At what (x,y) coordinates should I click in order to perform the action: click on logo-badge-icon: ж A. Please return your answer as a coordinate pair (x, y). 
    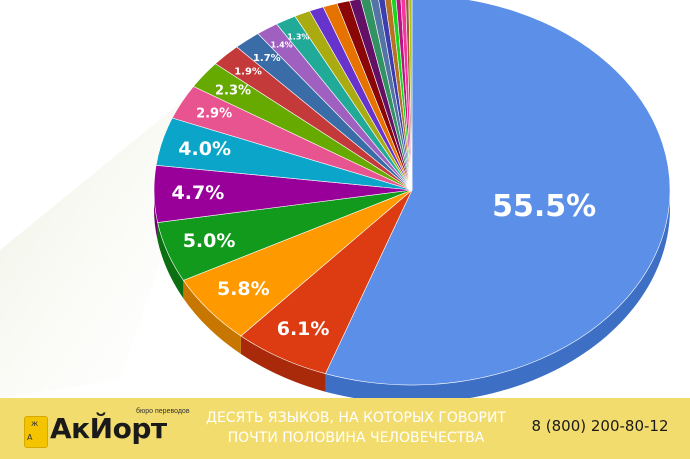
    Looking at the image, I should click on (36, 432).